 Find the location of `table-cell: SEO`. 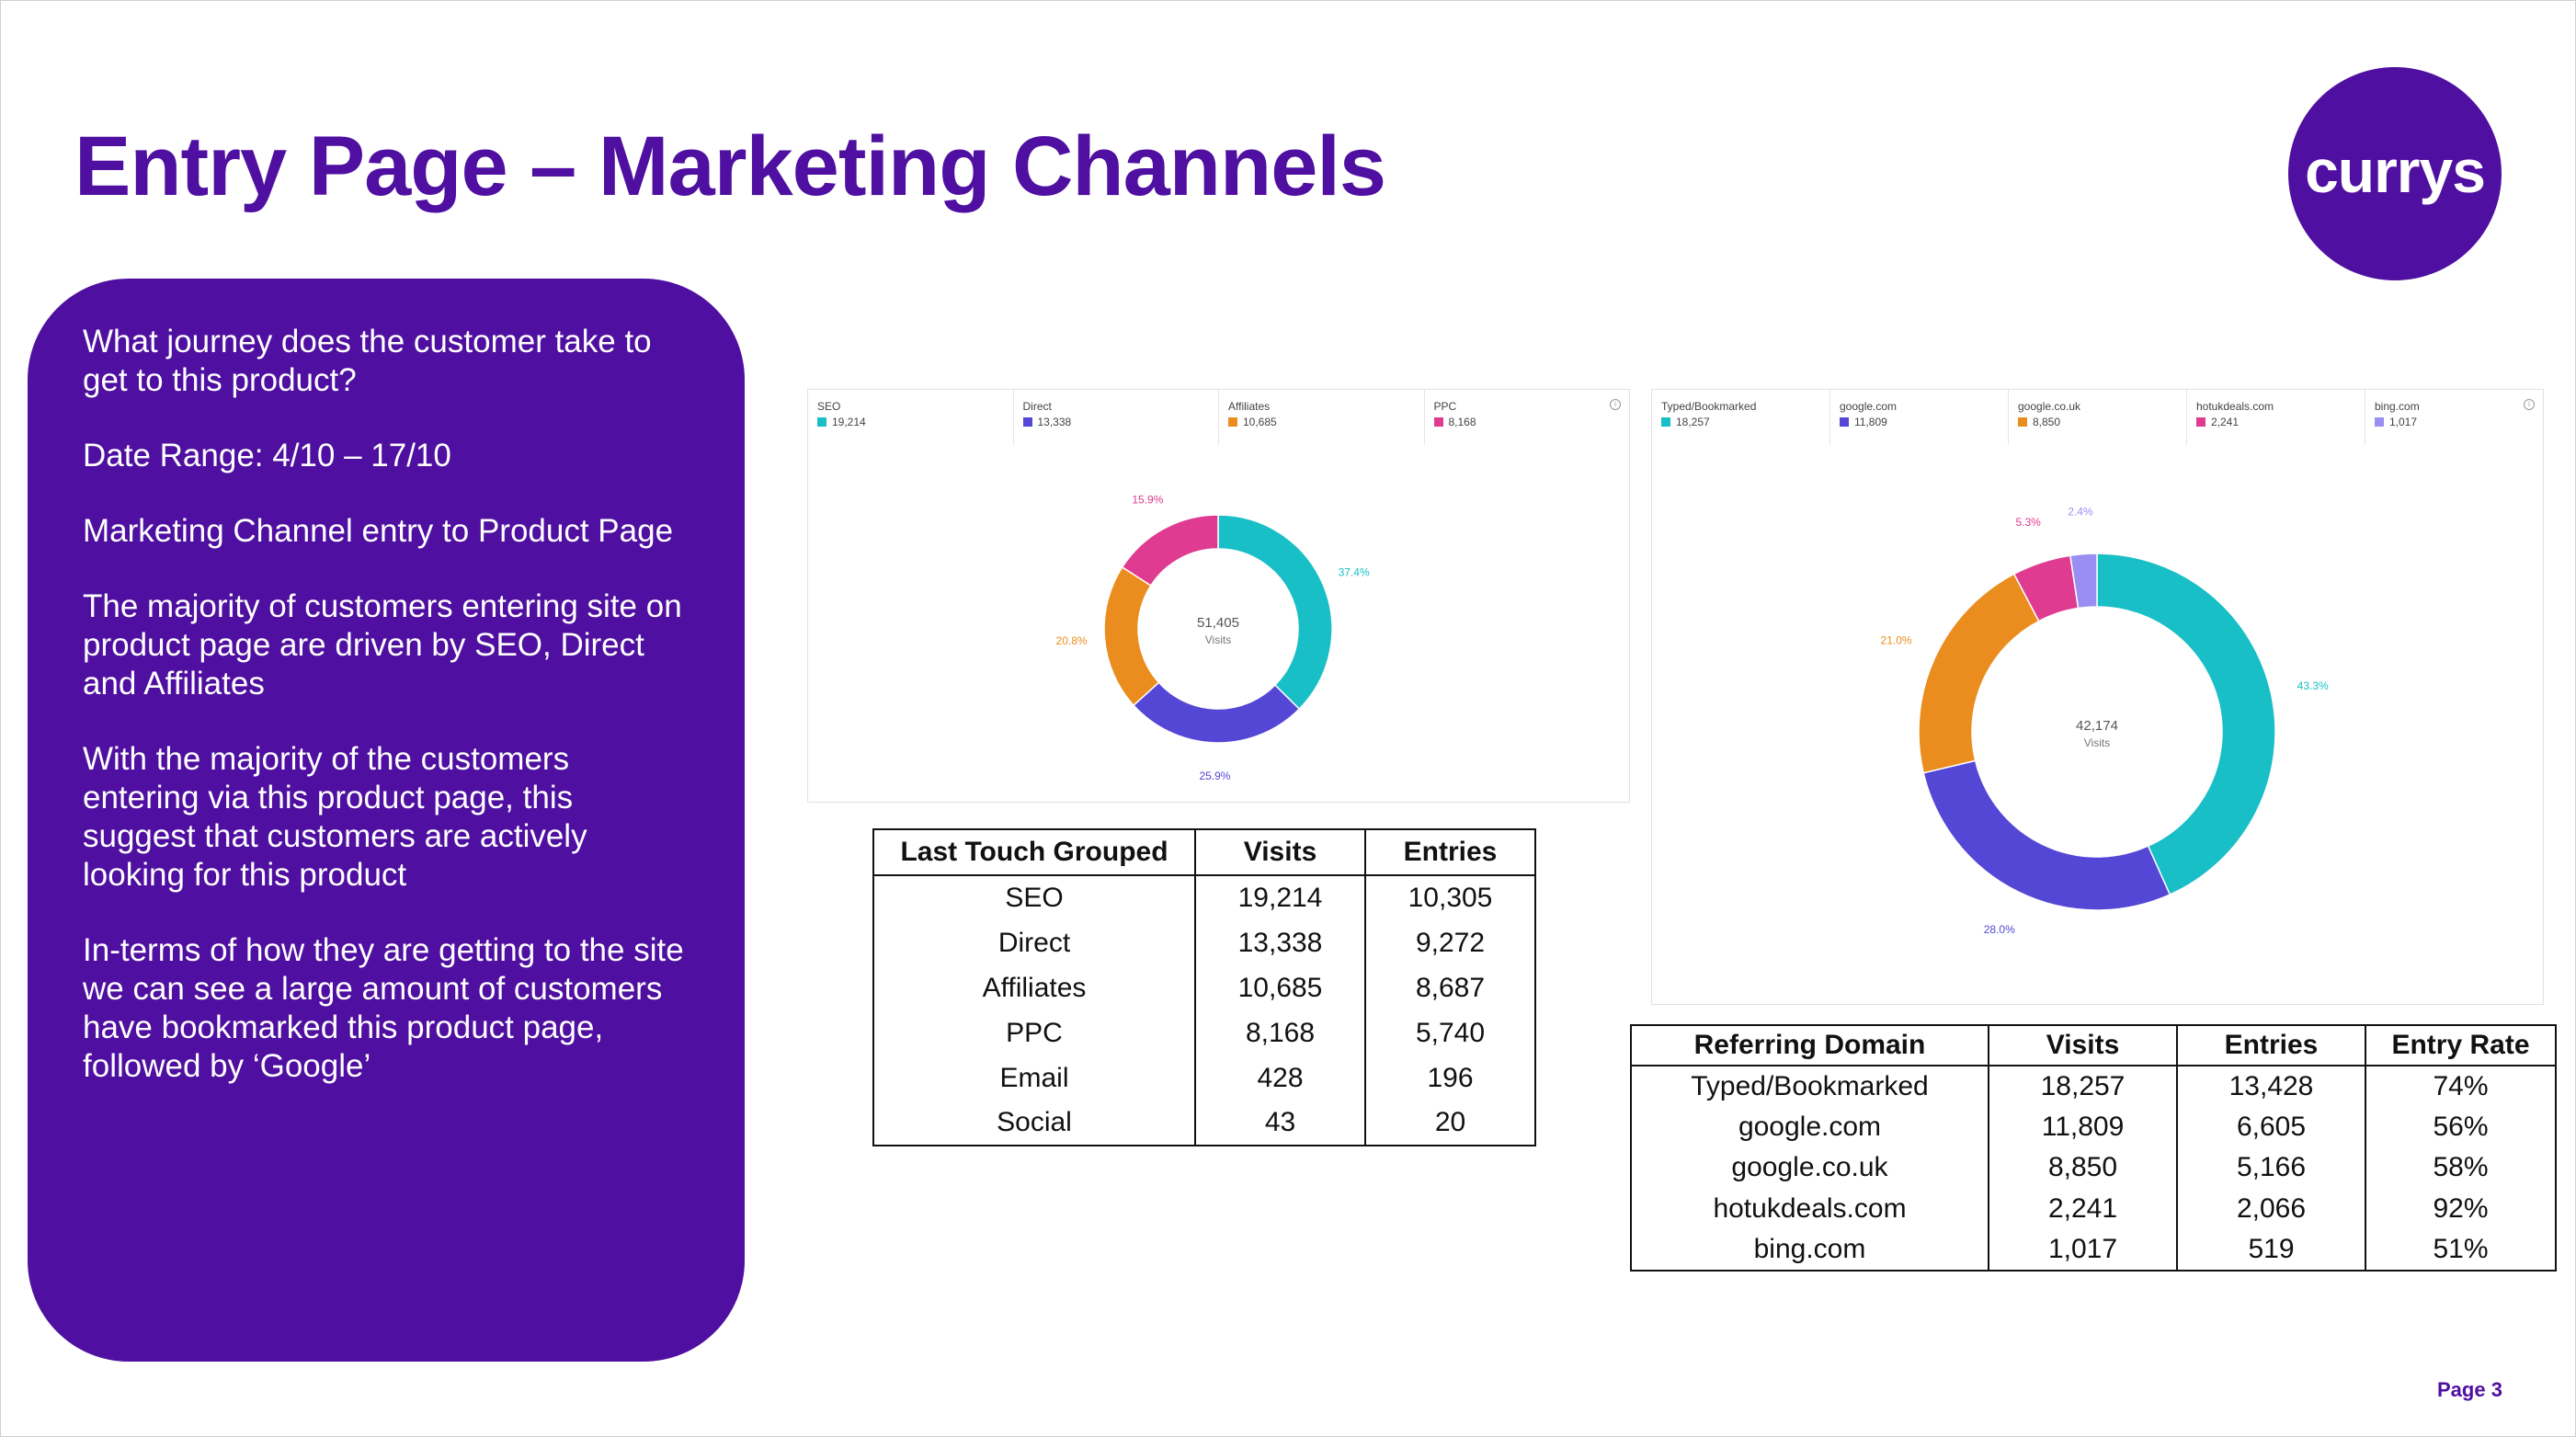

table-cell: SEO is located at coordinates (1034, 897).